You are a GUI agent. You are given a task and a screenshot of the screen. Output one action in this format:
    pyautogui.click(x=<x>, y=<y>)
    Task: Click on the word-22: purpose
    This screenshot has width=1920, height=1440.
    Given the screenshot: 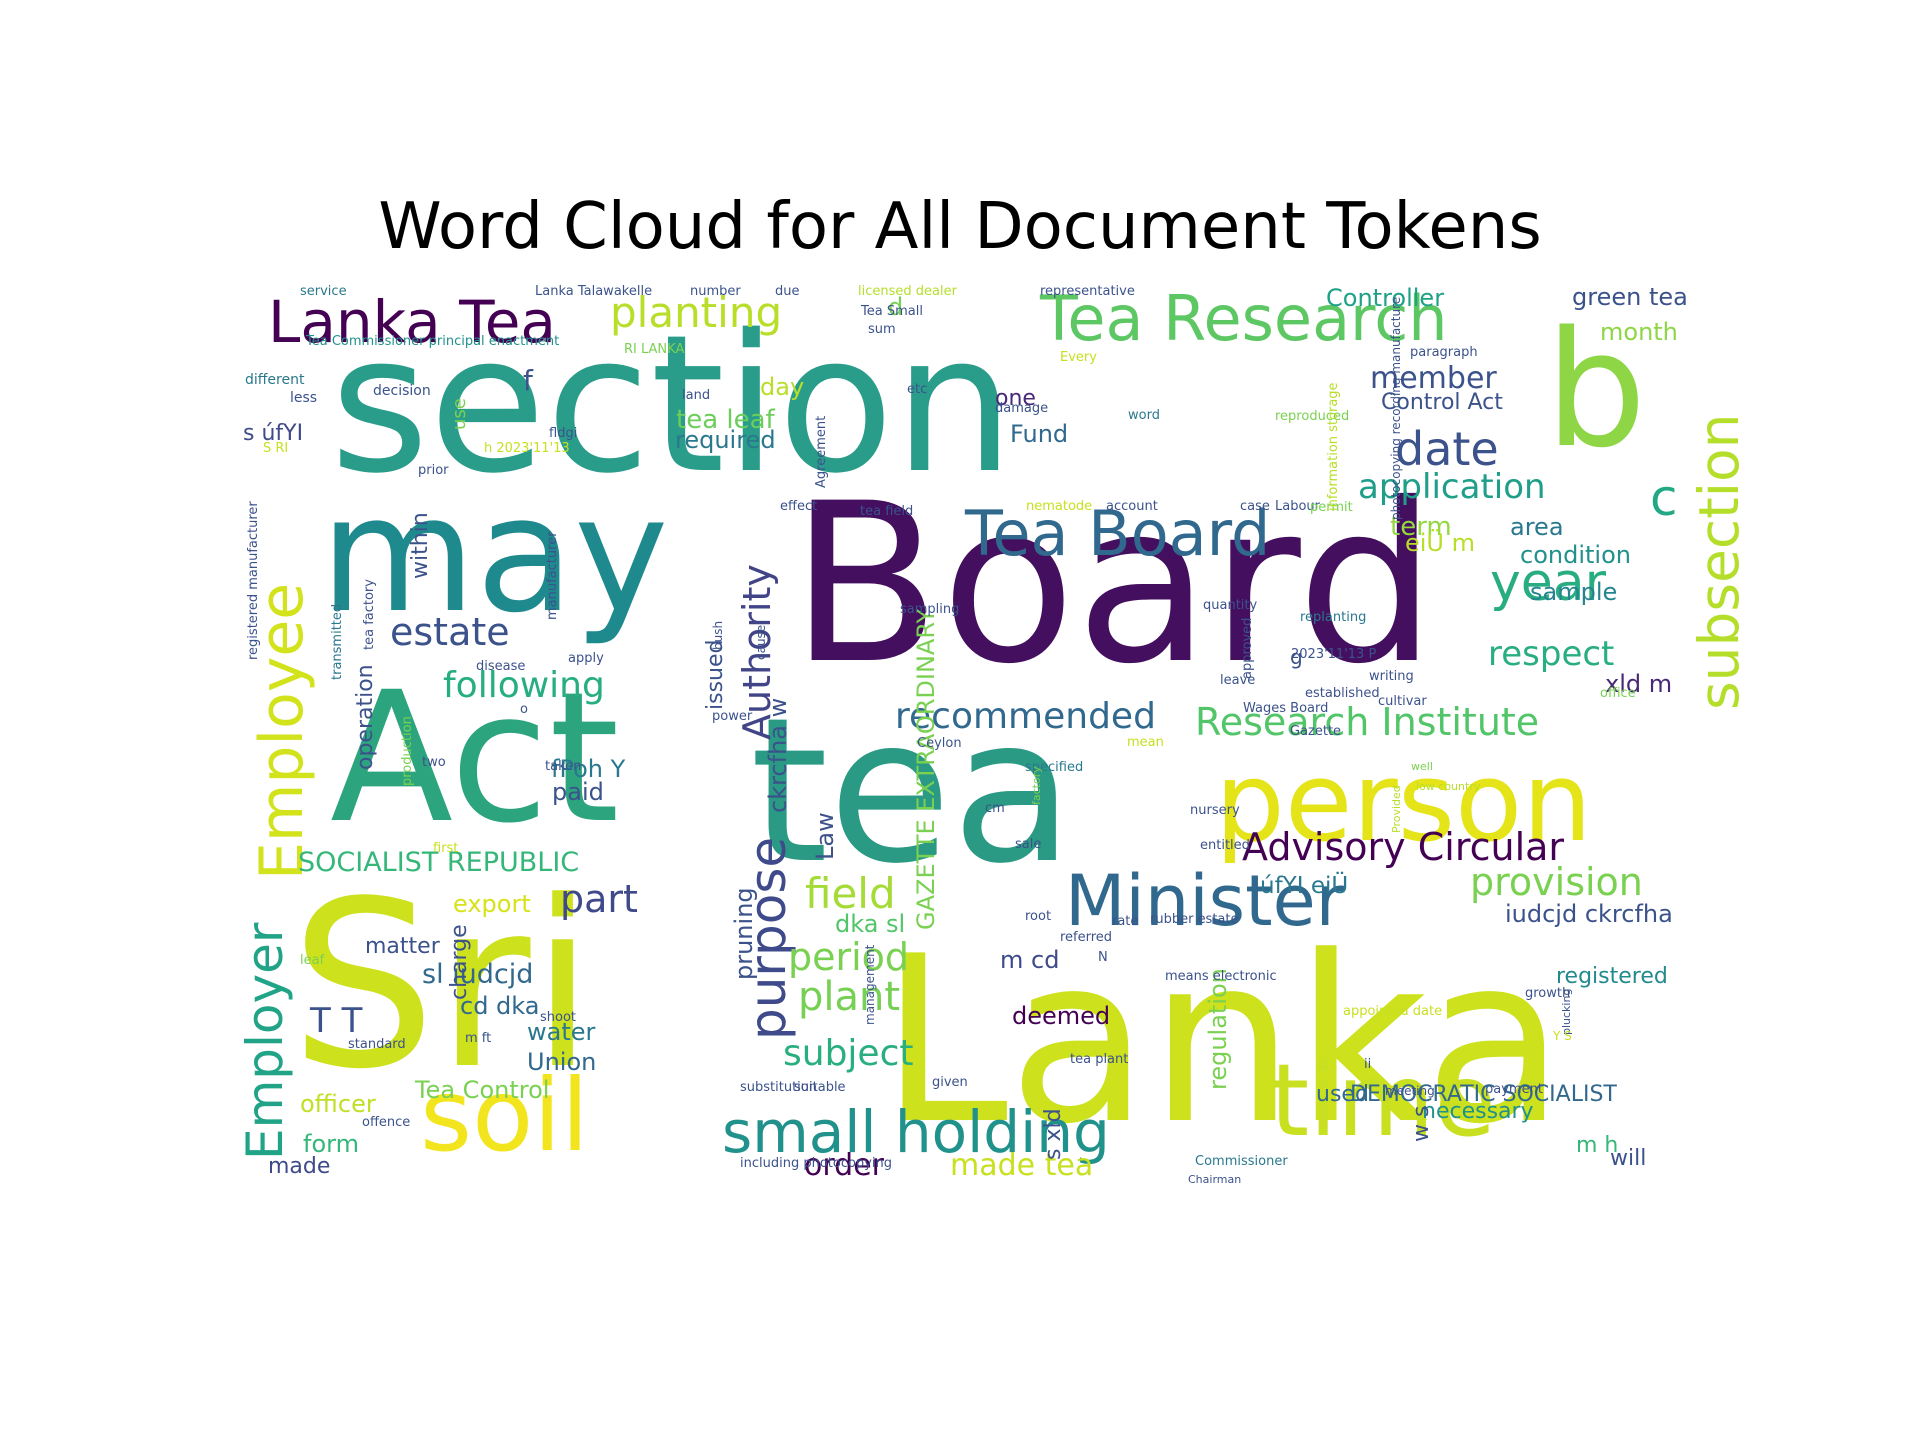 What is the action you would take?
    pyautogui.click(x=768, y=938)
    